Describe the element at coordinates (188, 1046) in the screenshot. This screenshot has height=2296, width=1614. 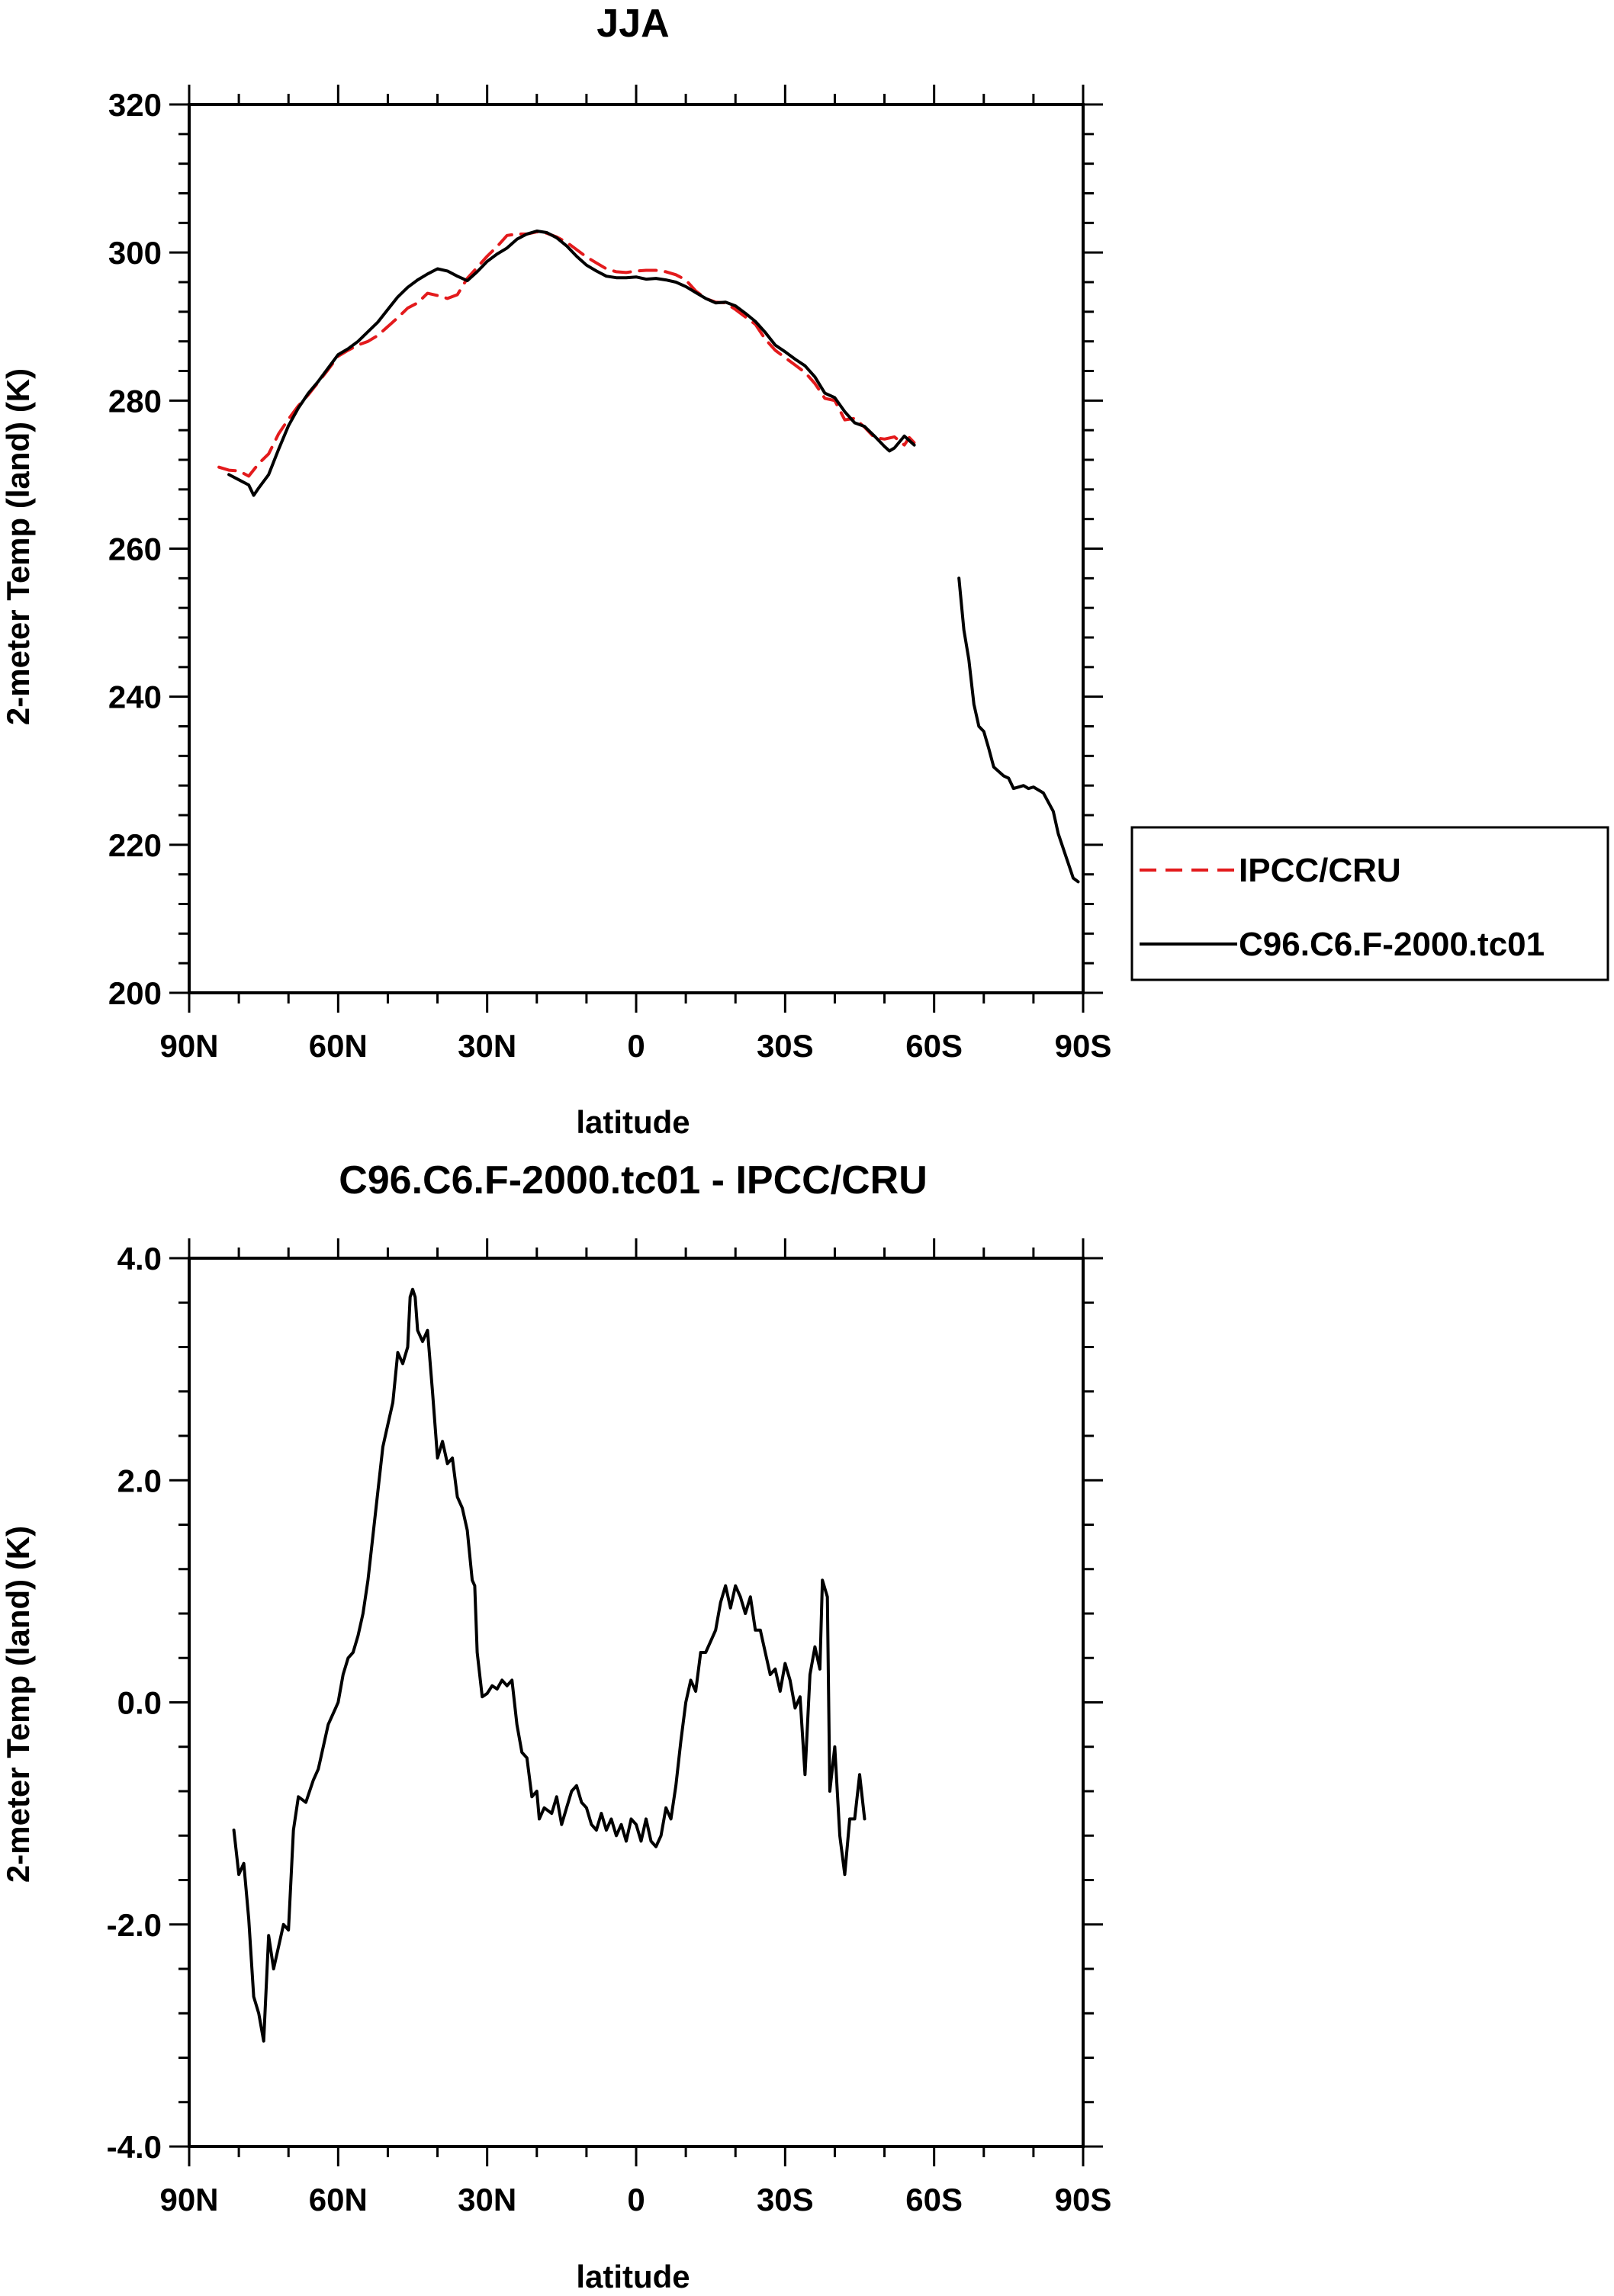
I see `top-x-tick-label: 90N` at that location.